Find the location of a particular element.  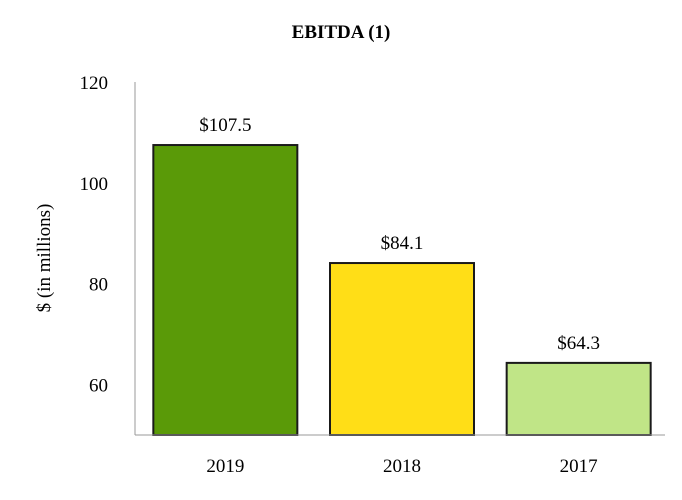

y-axis-label: $ (in millions) is located at coordinates (44, 258).